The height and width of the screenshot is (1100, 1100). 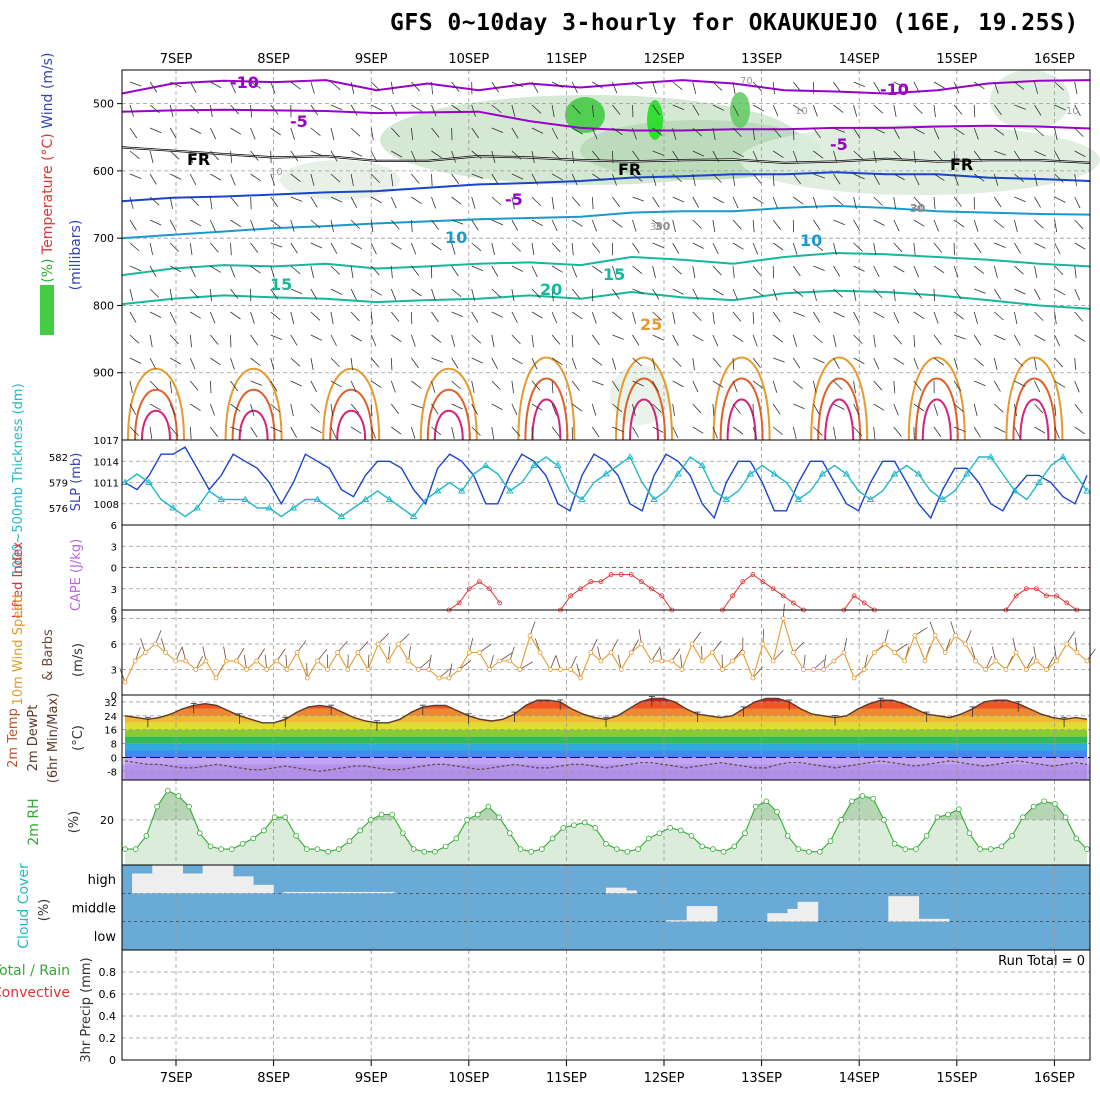 I want to click on y-axis-title: (°C), so click(x=78, y=738).